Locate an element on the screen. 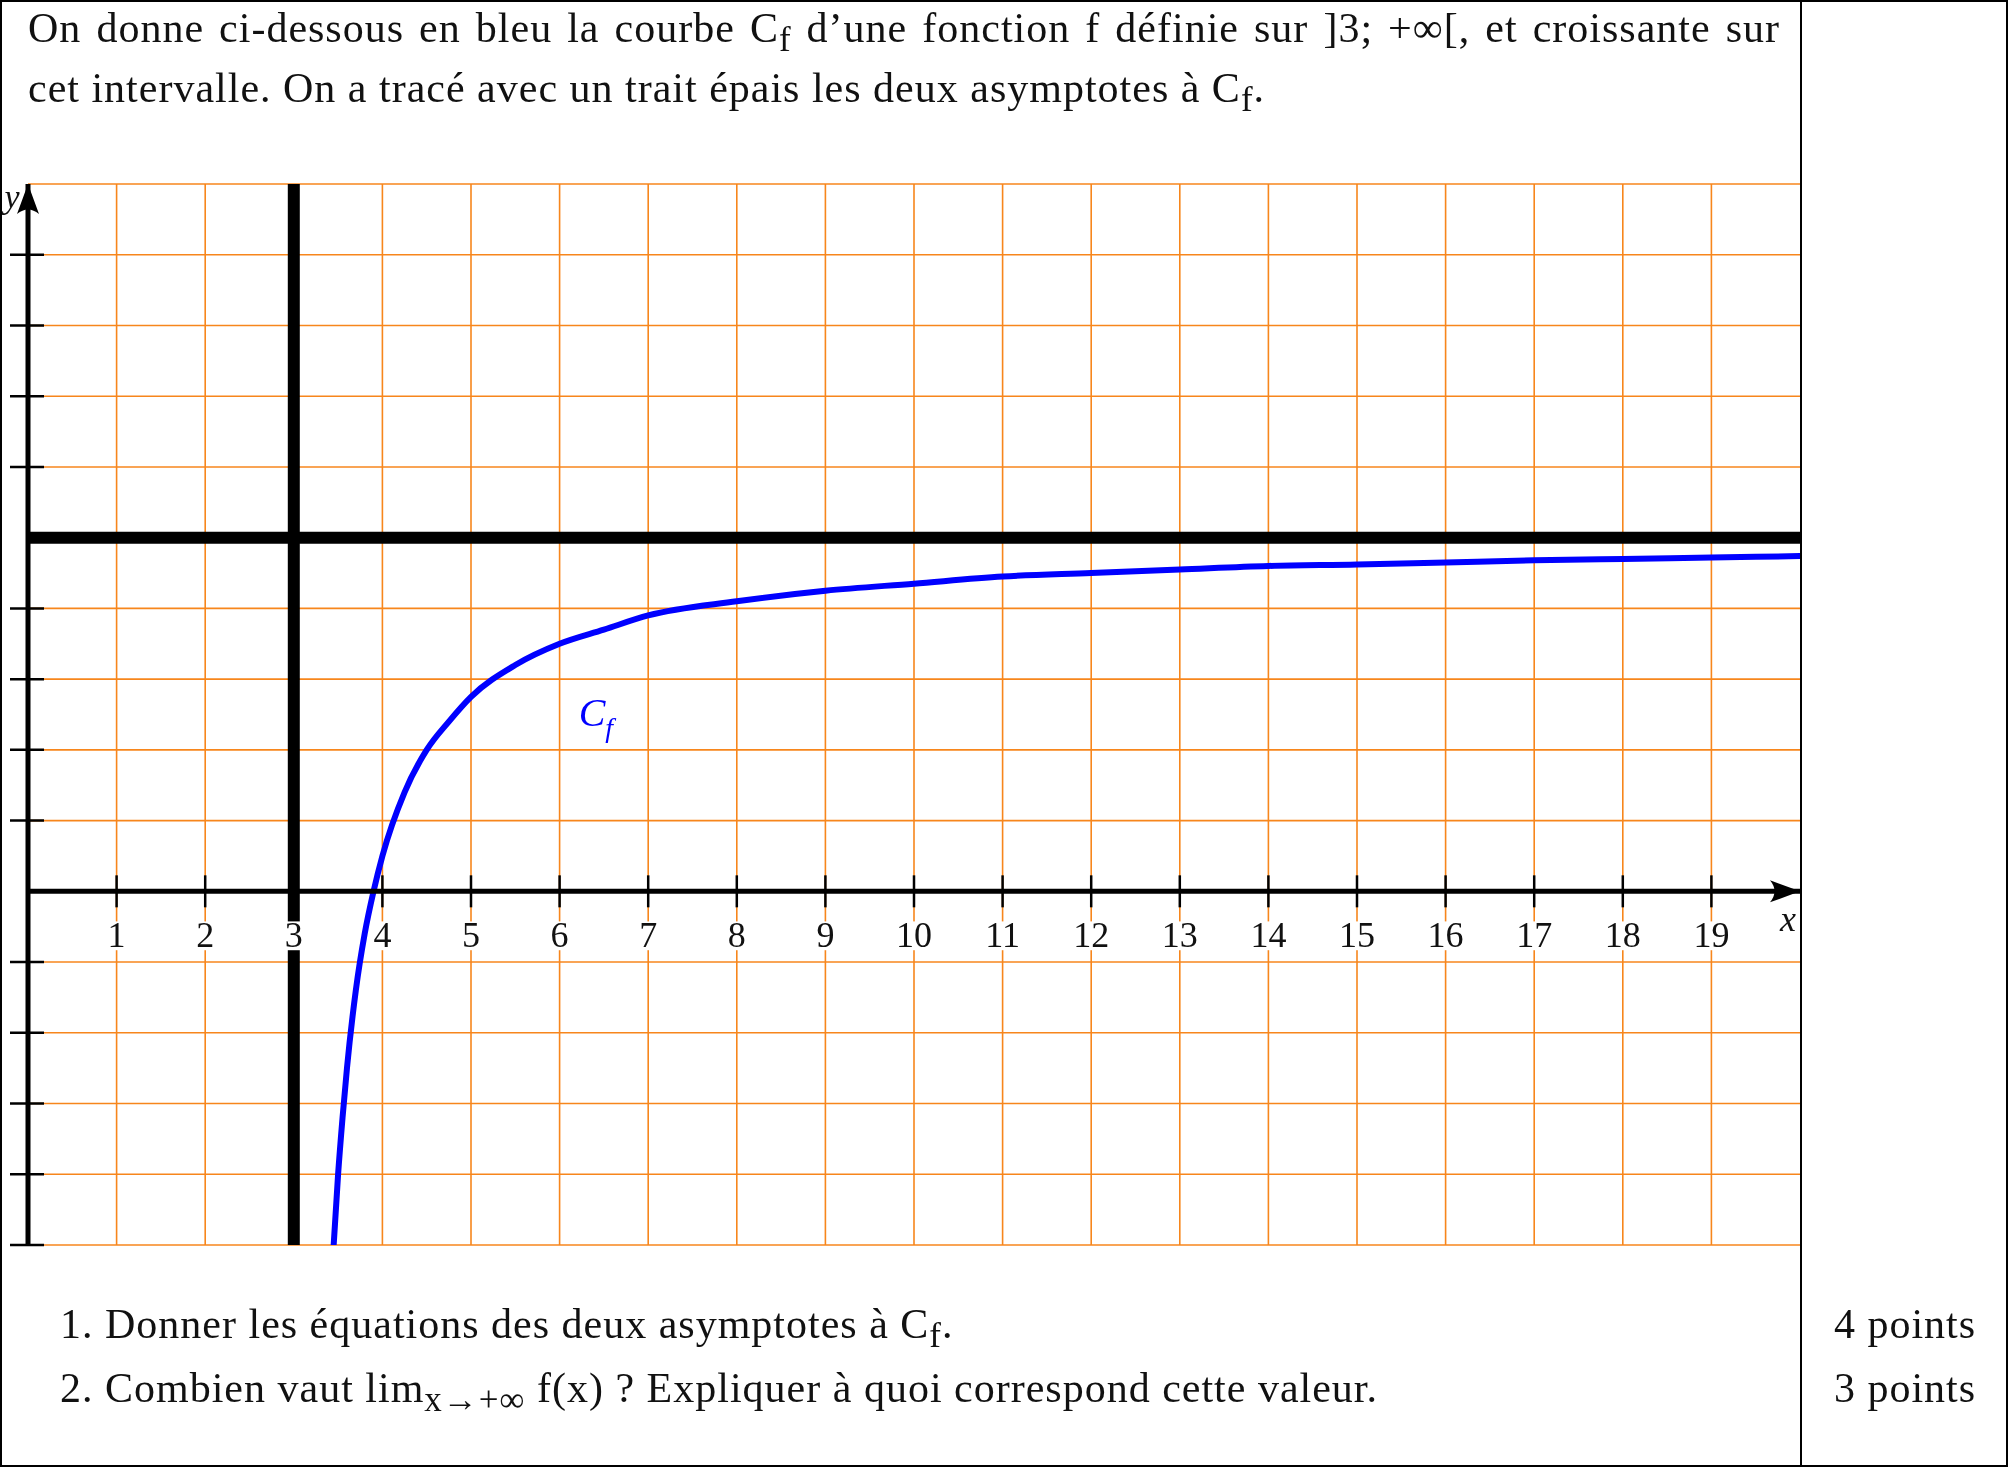 This screenshot has height=1467, width=2008. x-tick-label: 1 is located at coordinates (116, 935).